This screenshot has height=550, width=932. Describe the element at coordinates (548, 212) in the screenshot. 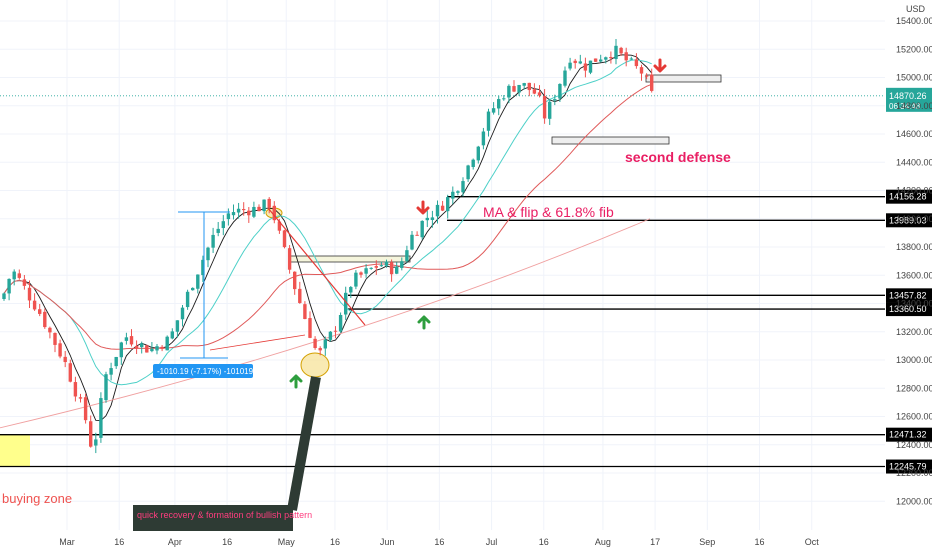

I see `ma-flip-label: MA & flip & 61.8% fib` at that location.